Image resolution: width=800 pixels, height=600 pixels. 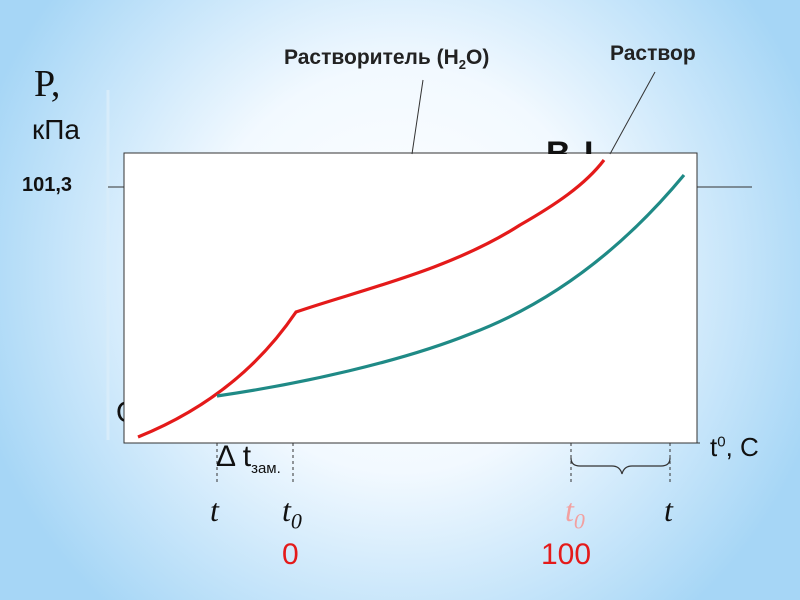 I want to click on y-axis-label: P,, so click(x=47, y=84).